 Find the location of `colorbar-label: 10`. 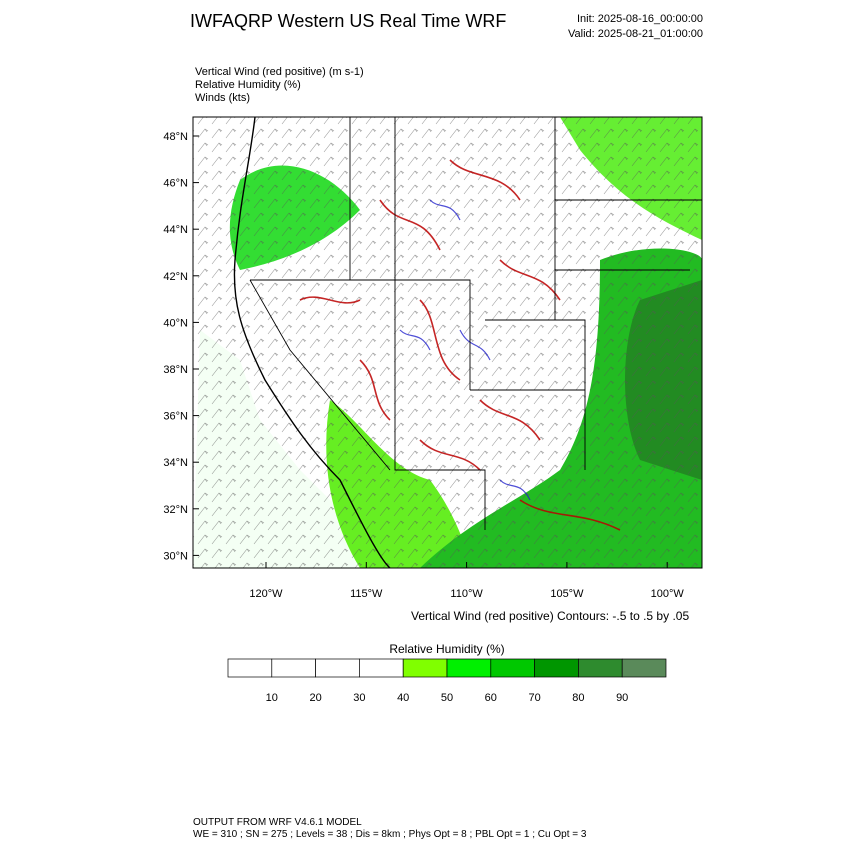

colorbar-label: 10 is located at coordinates (272, 698).